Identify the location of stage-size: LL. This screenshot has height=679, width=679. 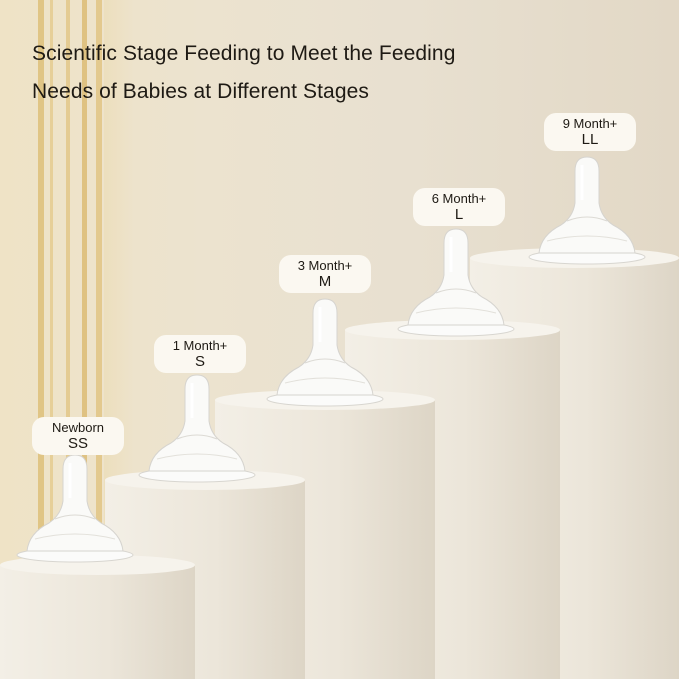
(590, 139).